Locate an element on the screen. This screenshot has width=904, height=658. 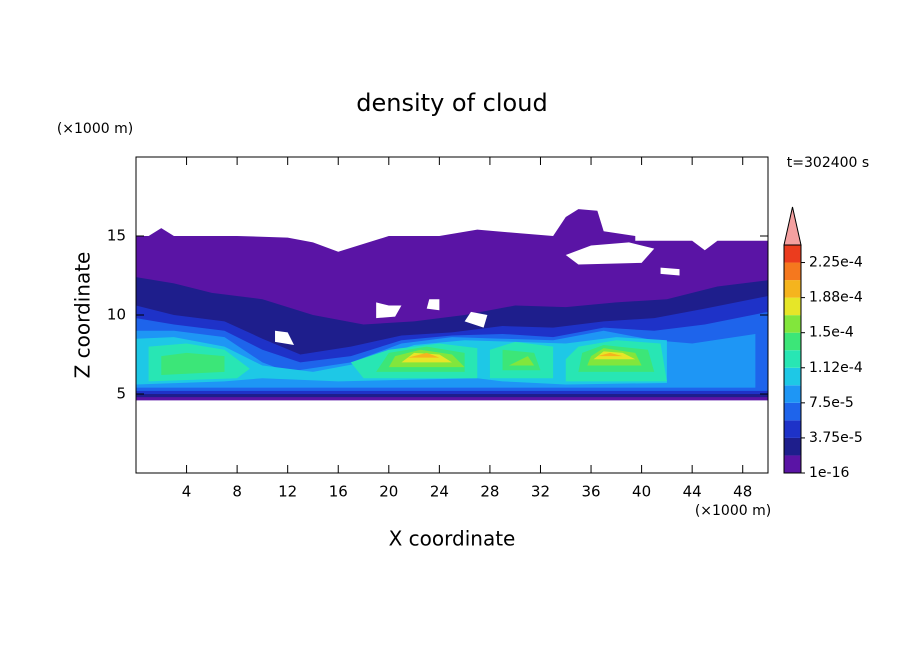
y-tick-label: 15 is located at coordinates (116, 236).